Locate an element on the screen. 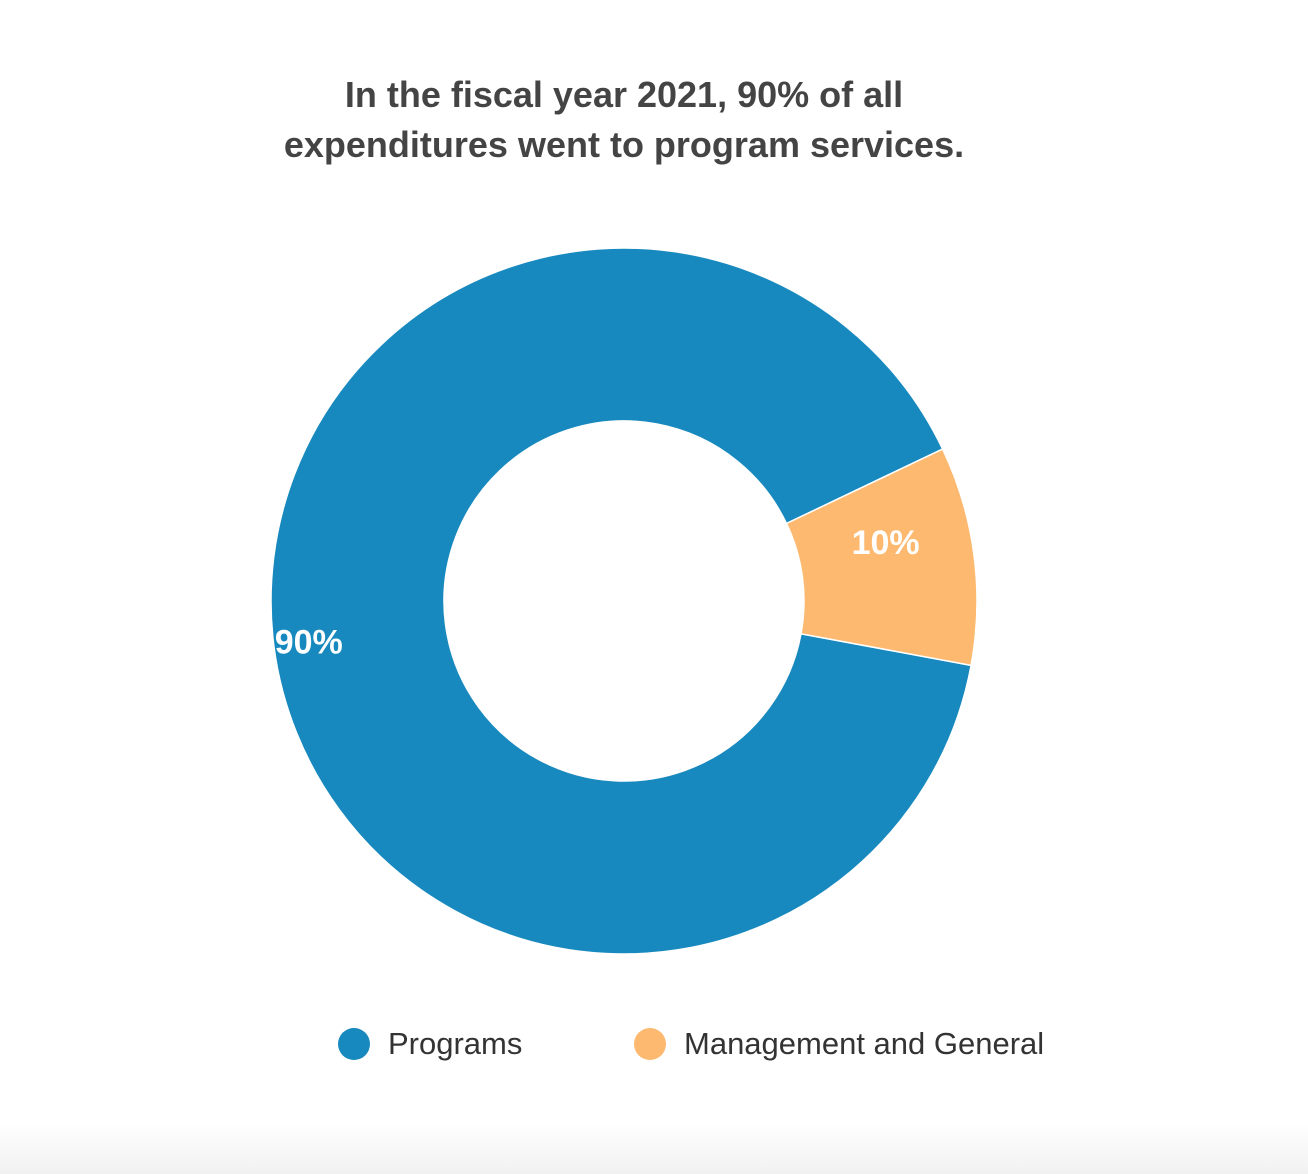 This screenshot has height=1174, width=1308. chart-legend: Programs Management and General is located at coordinates (654, 1044).